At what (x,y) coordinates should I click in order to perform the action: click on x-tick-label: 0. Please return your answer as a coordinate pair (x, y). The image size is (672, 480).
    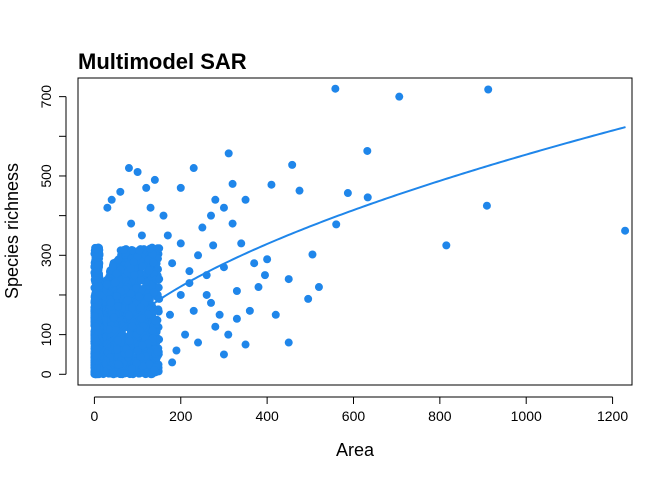
    Looking at the image, I should click on (95, 416).